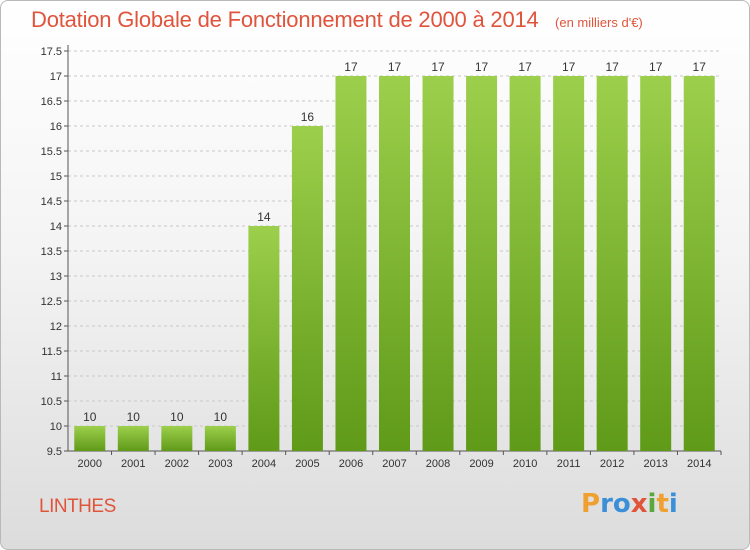  I want to click on x-tick-label: 2007, so click(394, 464).